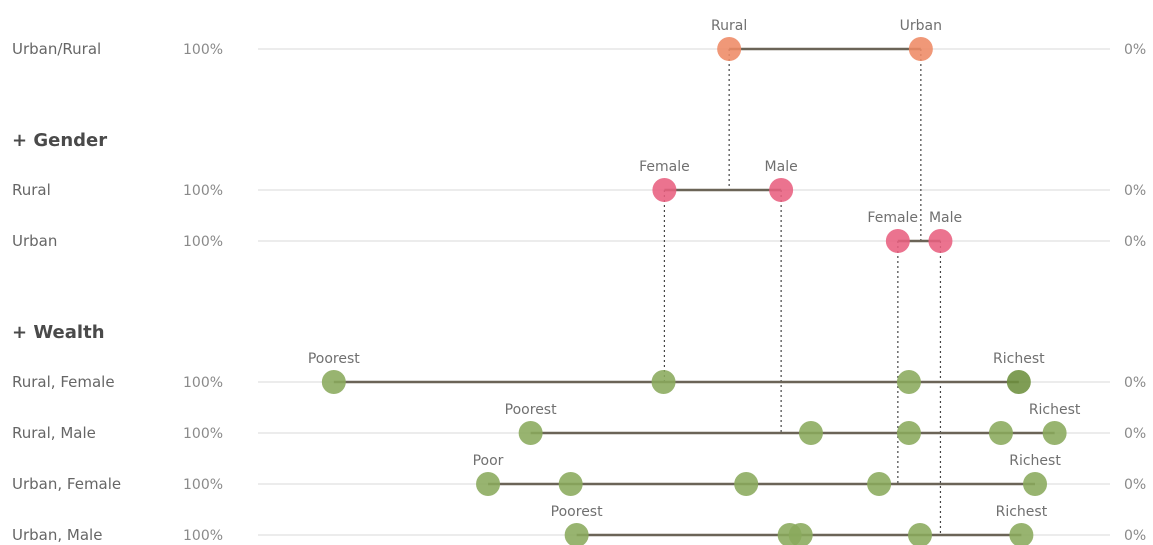 The image size is (1153, 545). What do you see at coordinates (66, 484) in the screenshot?
I see `row-label: Urban, Female` at bounding box center [66, 484].